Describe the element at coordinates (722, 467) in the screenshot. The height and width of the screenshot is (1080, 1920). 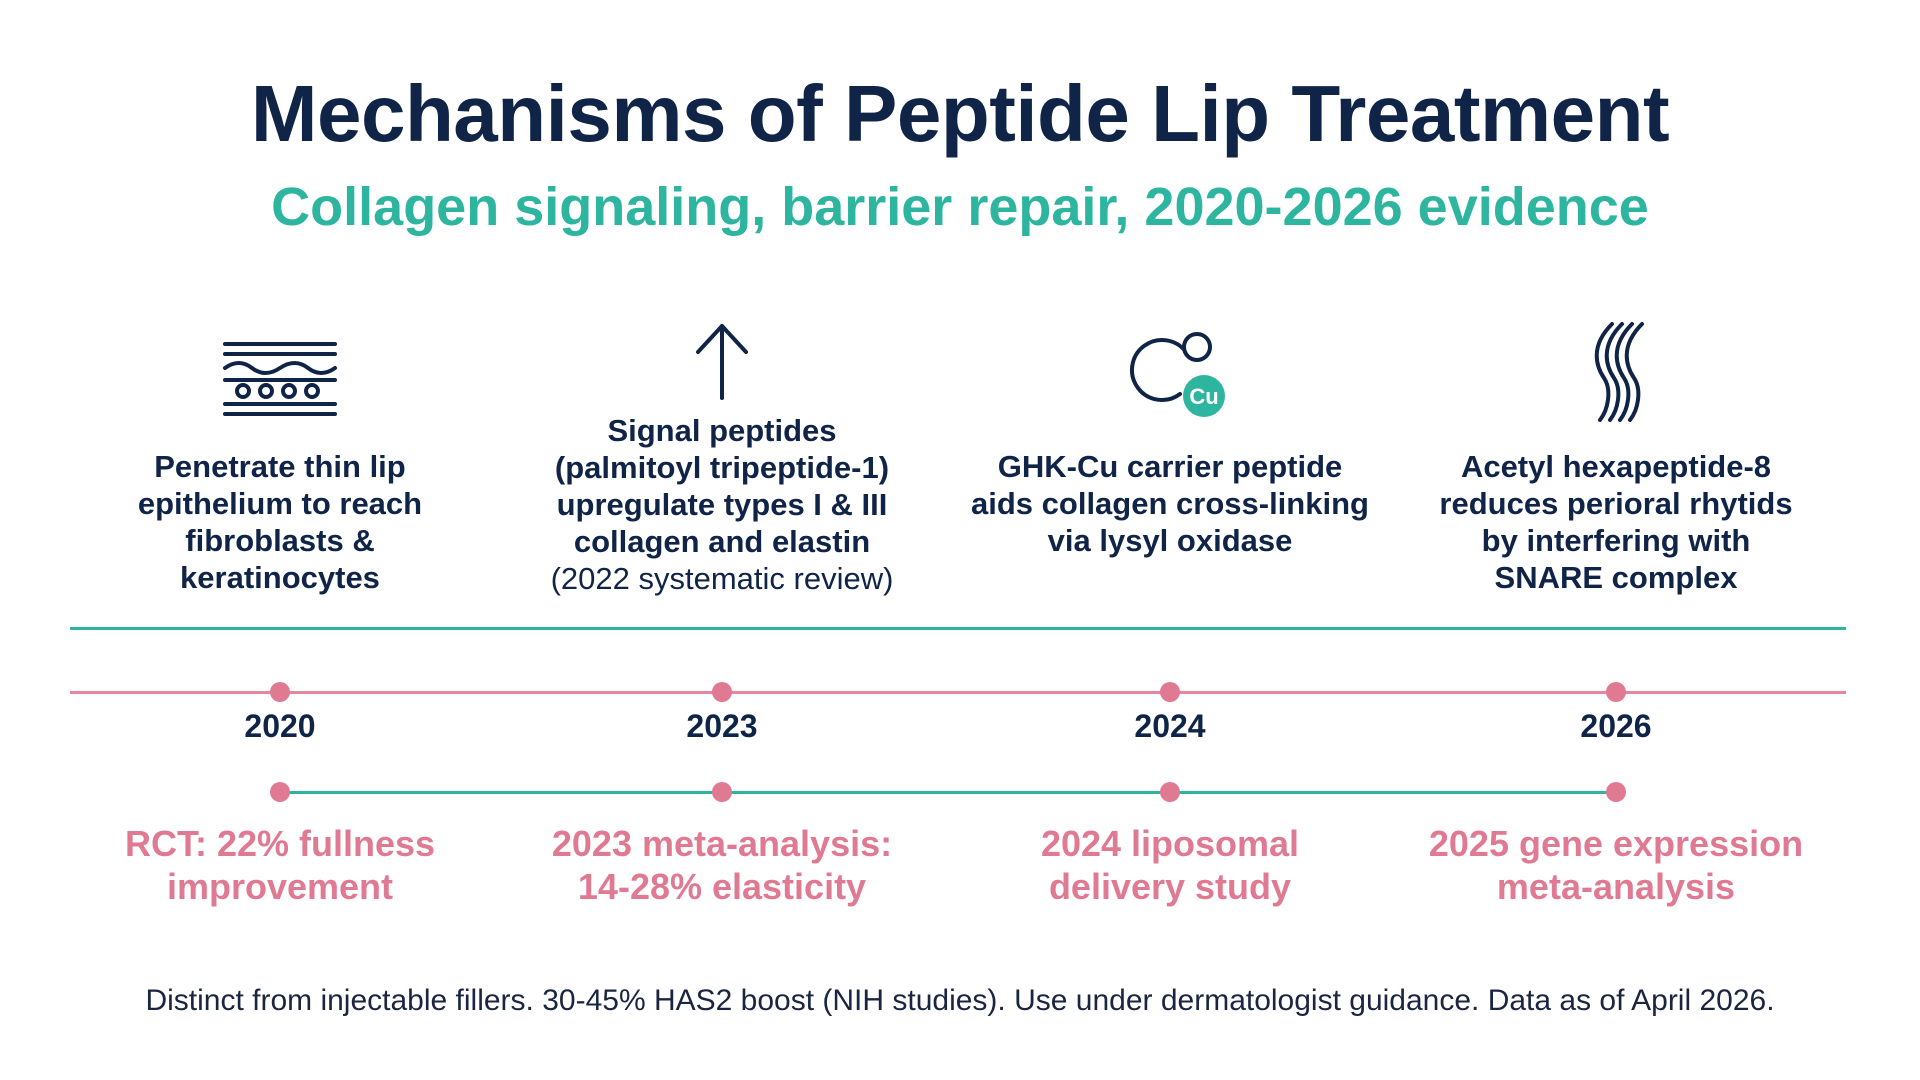
I see `mechanism-2-line-2: (palmitoyl tripeptide-1)` at that location.